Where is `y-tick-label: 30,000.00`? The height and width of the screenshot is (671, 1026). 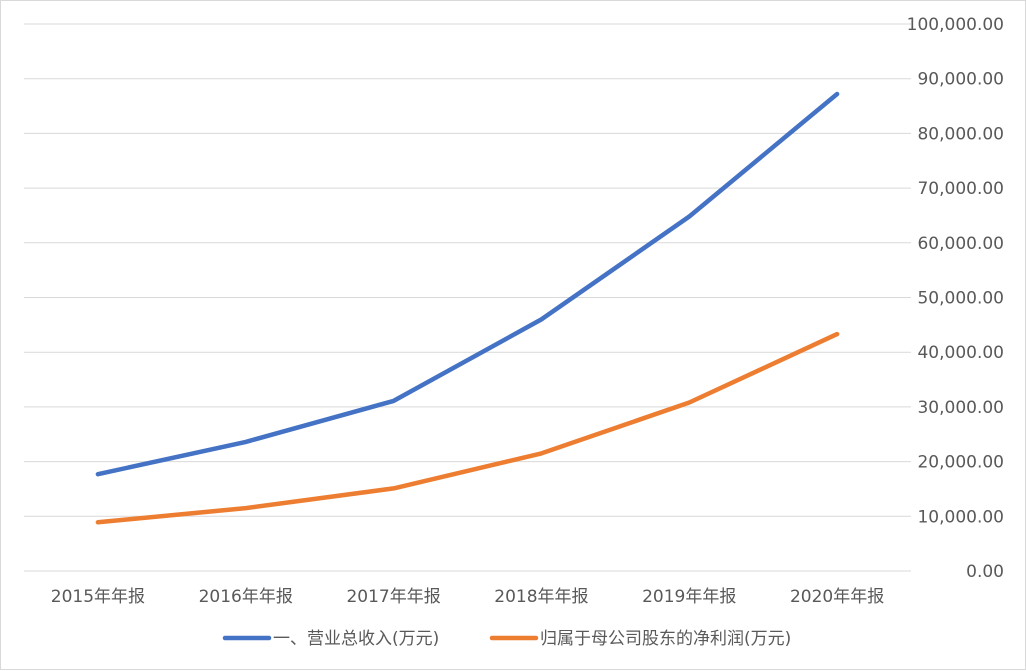
y-tick-label: 30,000.00 is located at coordinates (960, 408).